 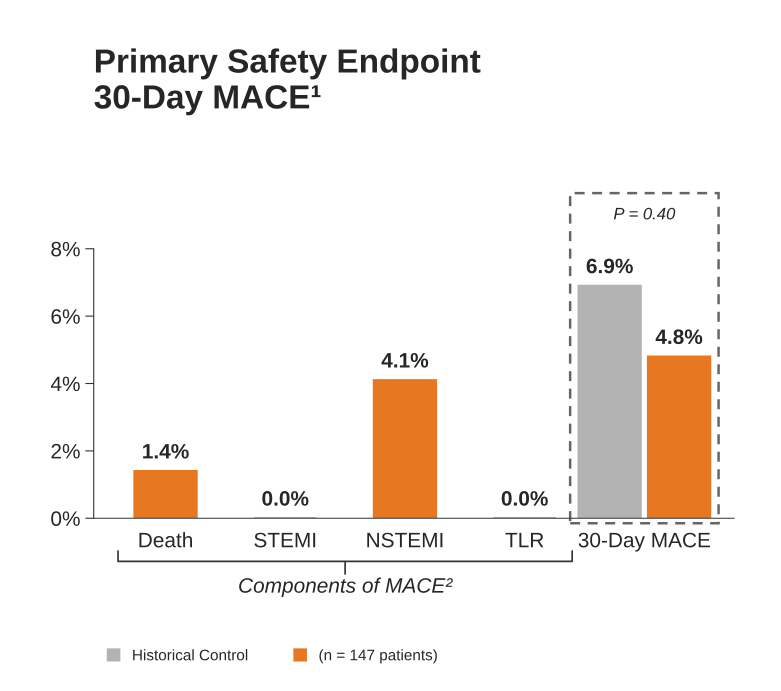 What do you see at coordinates (190, 654) in the screenshot?
I see `legend-label: Historical Control` at bounding box center [190, 654].